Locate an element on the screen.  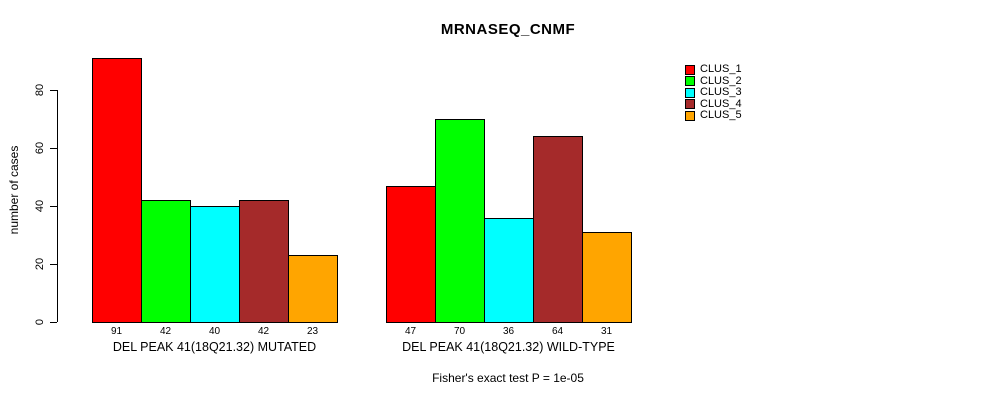
bar-CLUS_1-group2 is located at coordinates (411, 254).